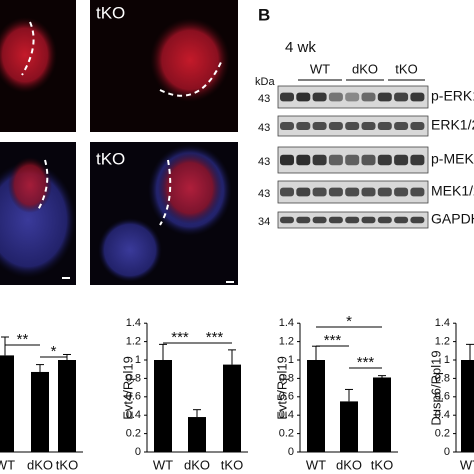 The height and width of the screenshot is (474, 474). What do you see at coordinates (110, 12) in the screenshot?
I see `image-label: tKO` at bounding box center [110, 12].